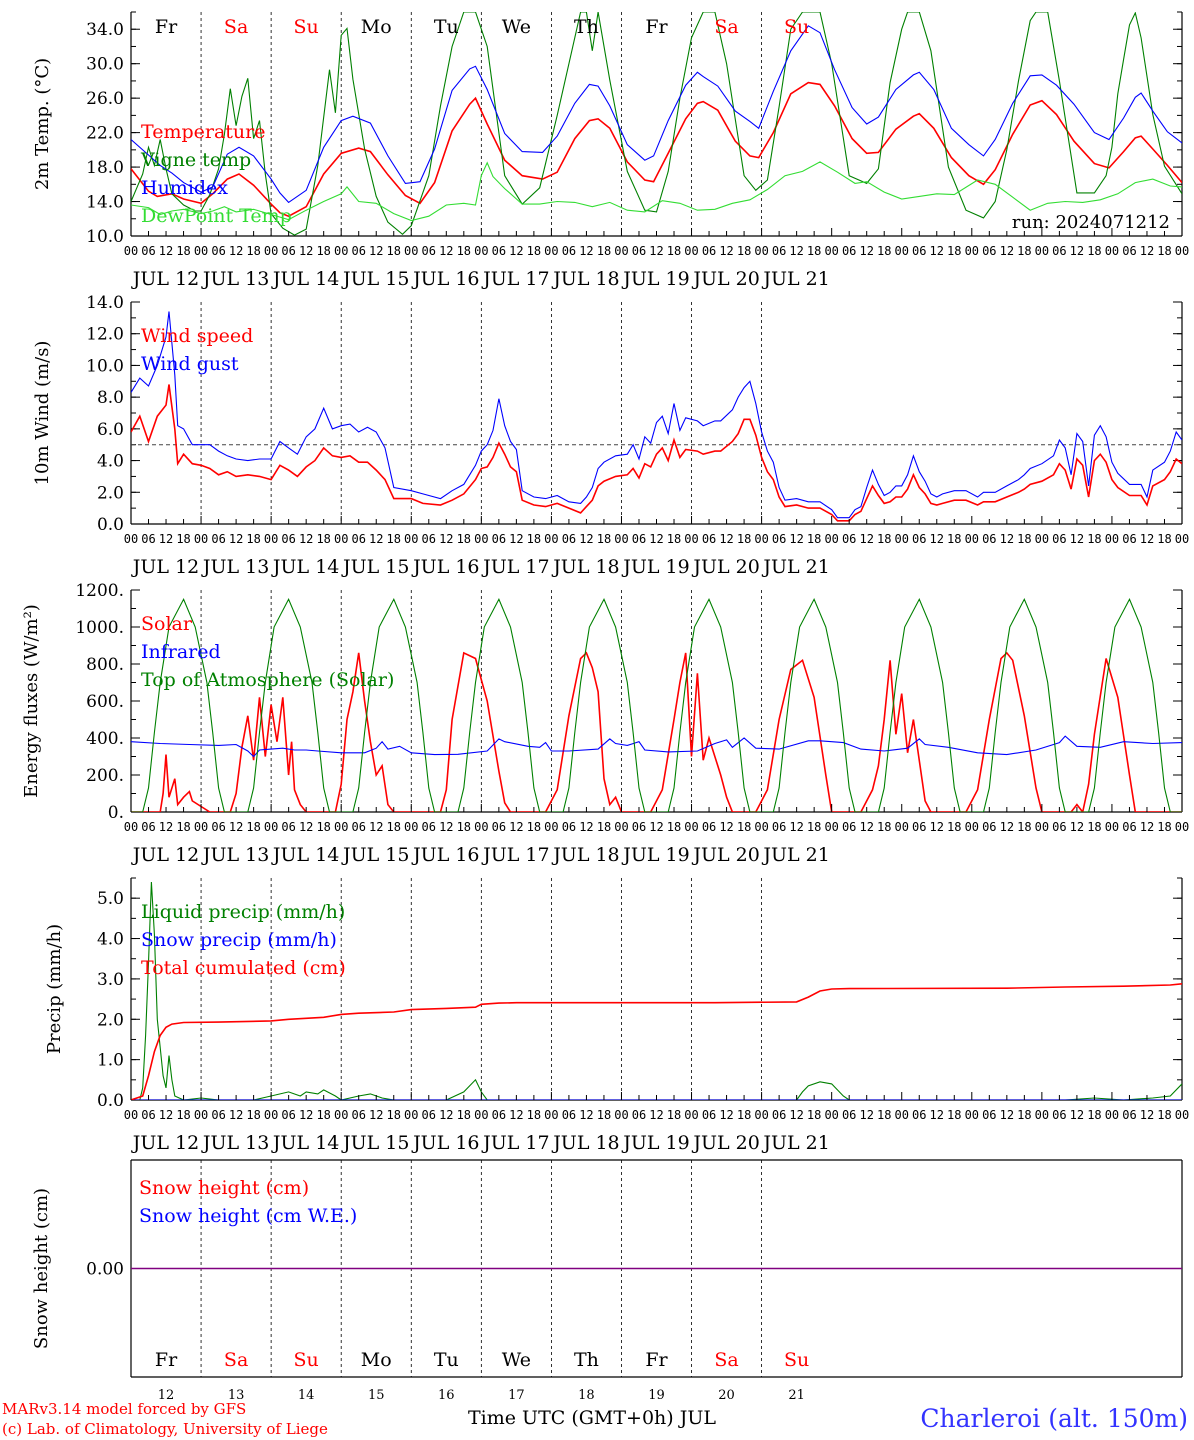 This screenshot has height=1440, width=1194. What do you see at coordinates (116, 813) in the screenshot?
I see `y-tick-label: 0.` at bounding box center [116, 813].